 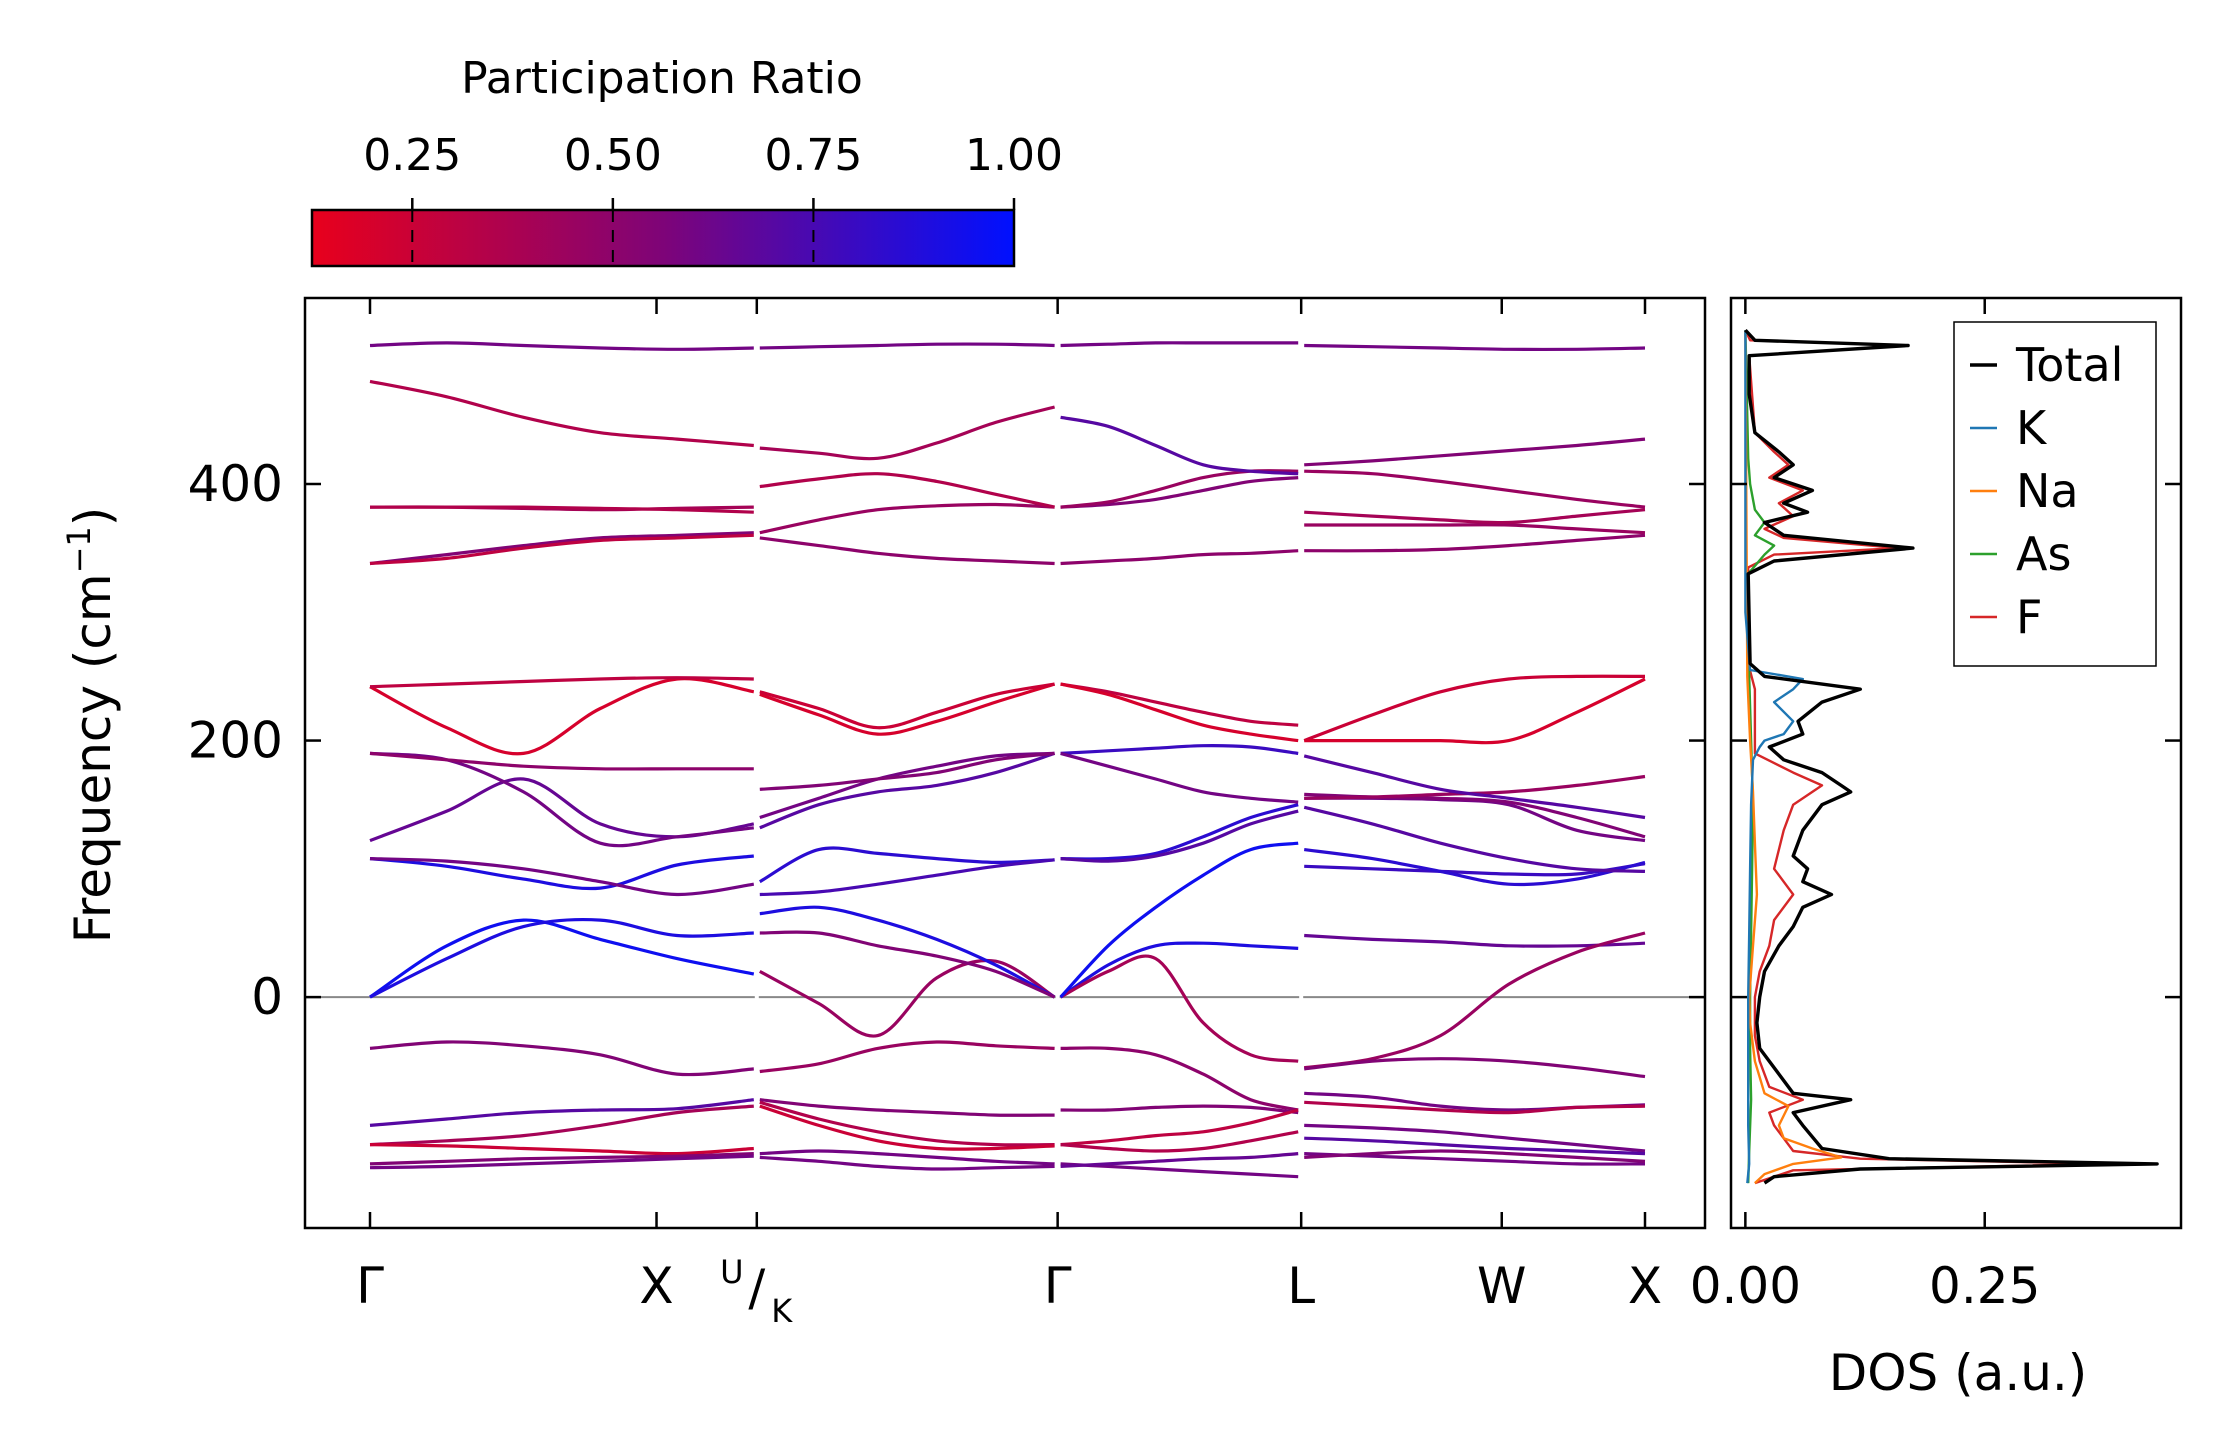 I want to click on dos-line-na, so click(x=1793, y=757).